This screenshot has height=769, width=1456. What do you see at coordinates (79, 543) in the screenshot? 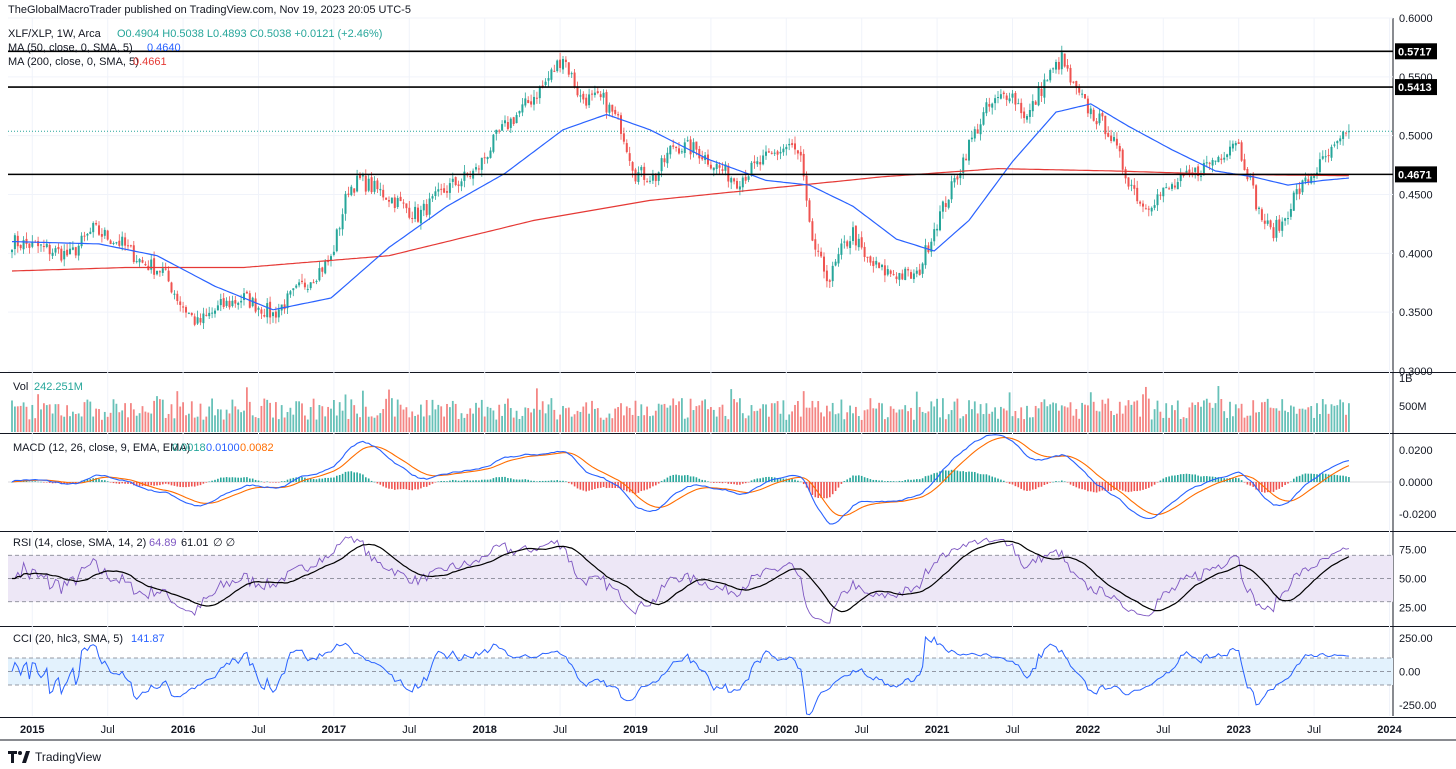
I see `rsi-legend-label: RSI (14, close, SMA, 14, 2)` at bounding box center [79, 543].